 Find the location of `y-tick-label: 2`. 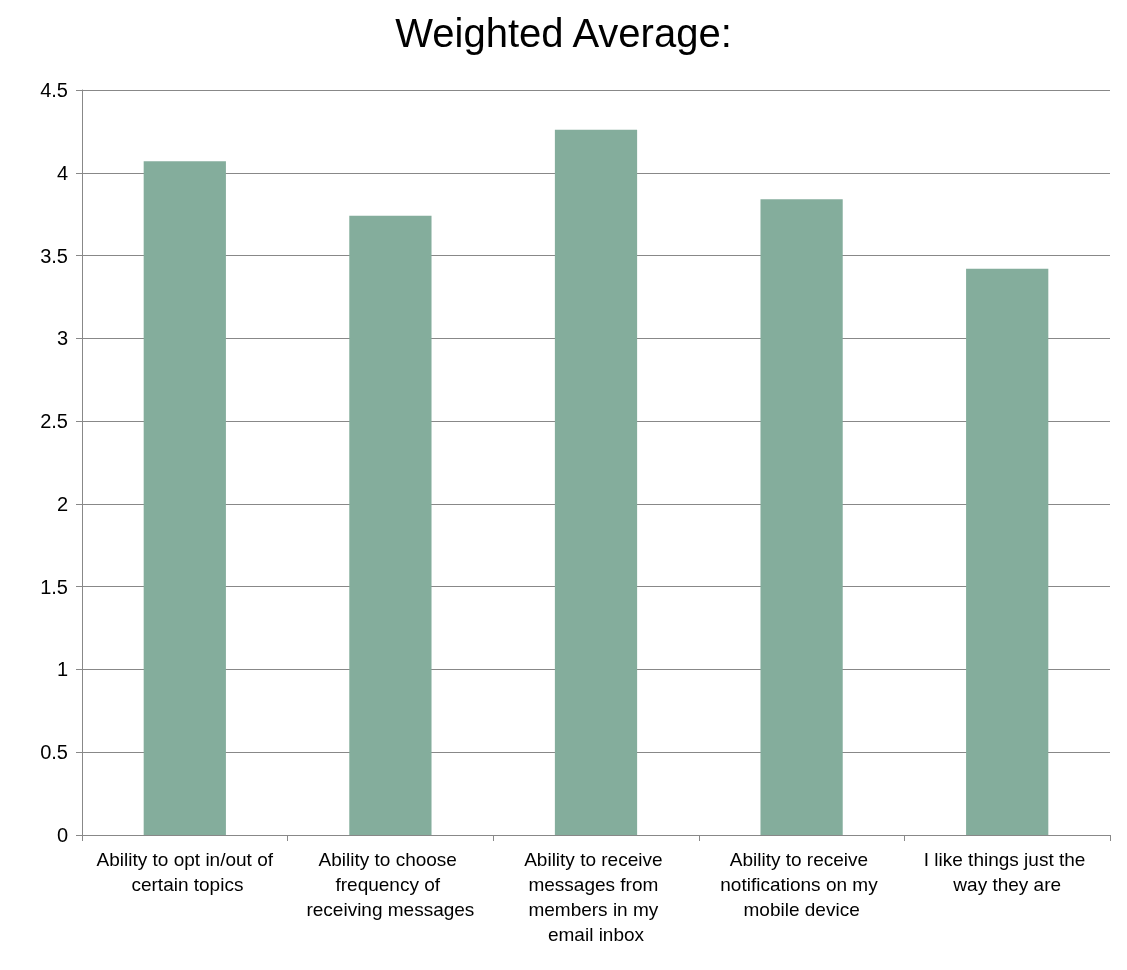

y-tick-label: 2 is located at coordinates (62, 503).